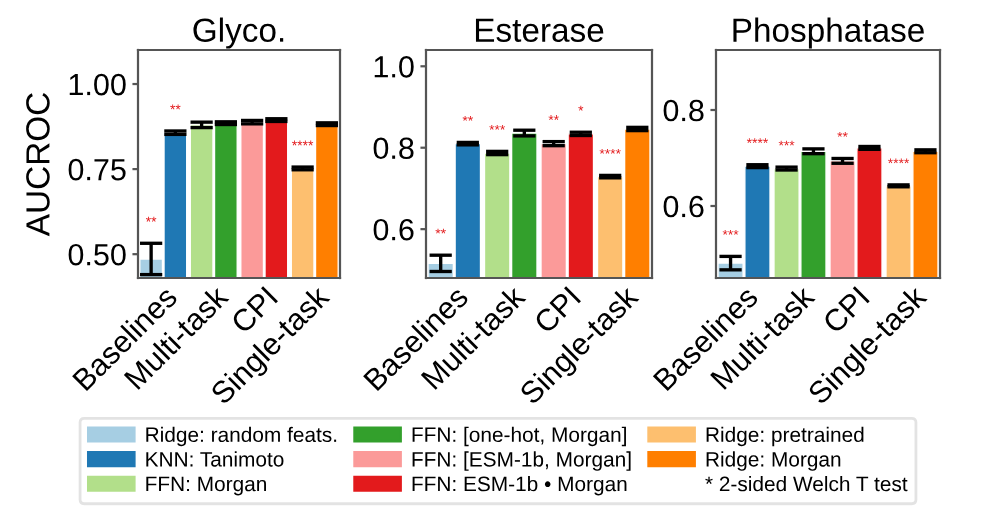 This screenshot has width=996, height=522. Describe the element at coordinates (806, 484) in the screenshot. I see `text: * 2-sided Welch T test` at that location.